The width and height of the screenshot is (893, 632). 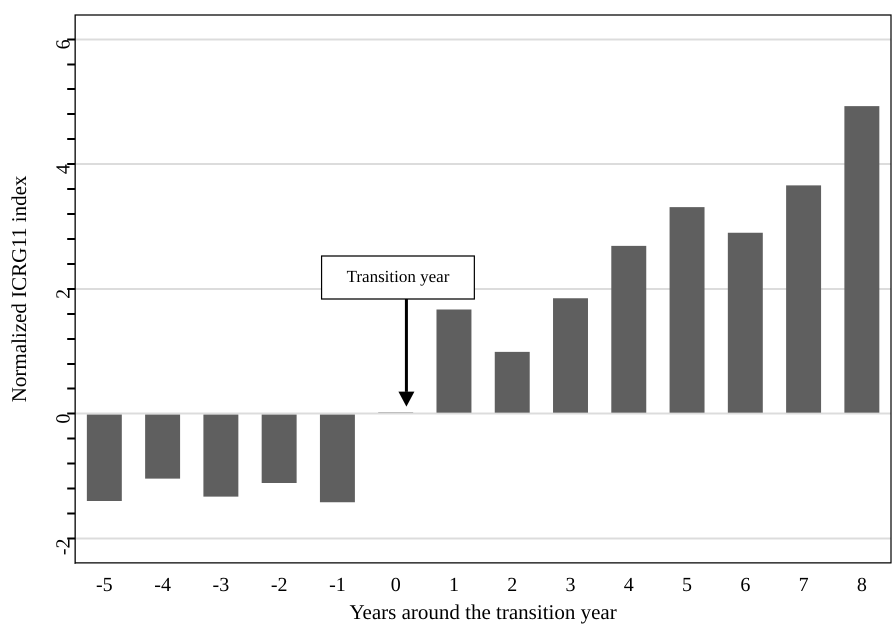 I want to click on y-tick-label: -2, so click(x=63, y=547).